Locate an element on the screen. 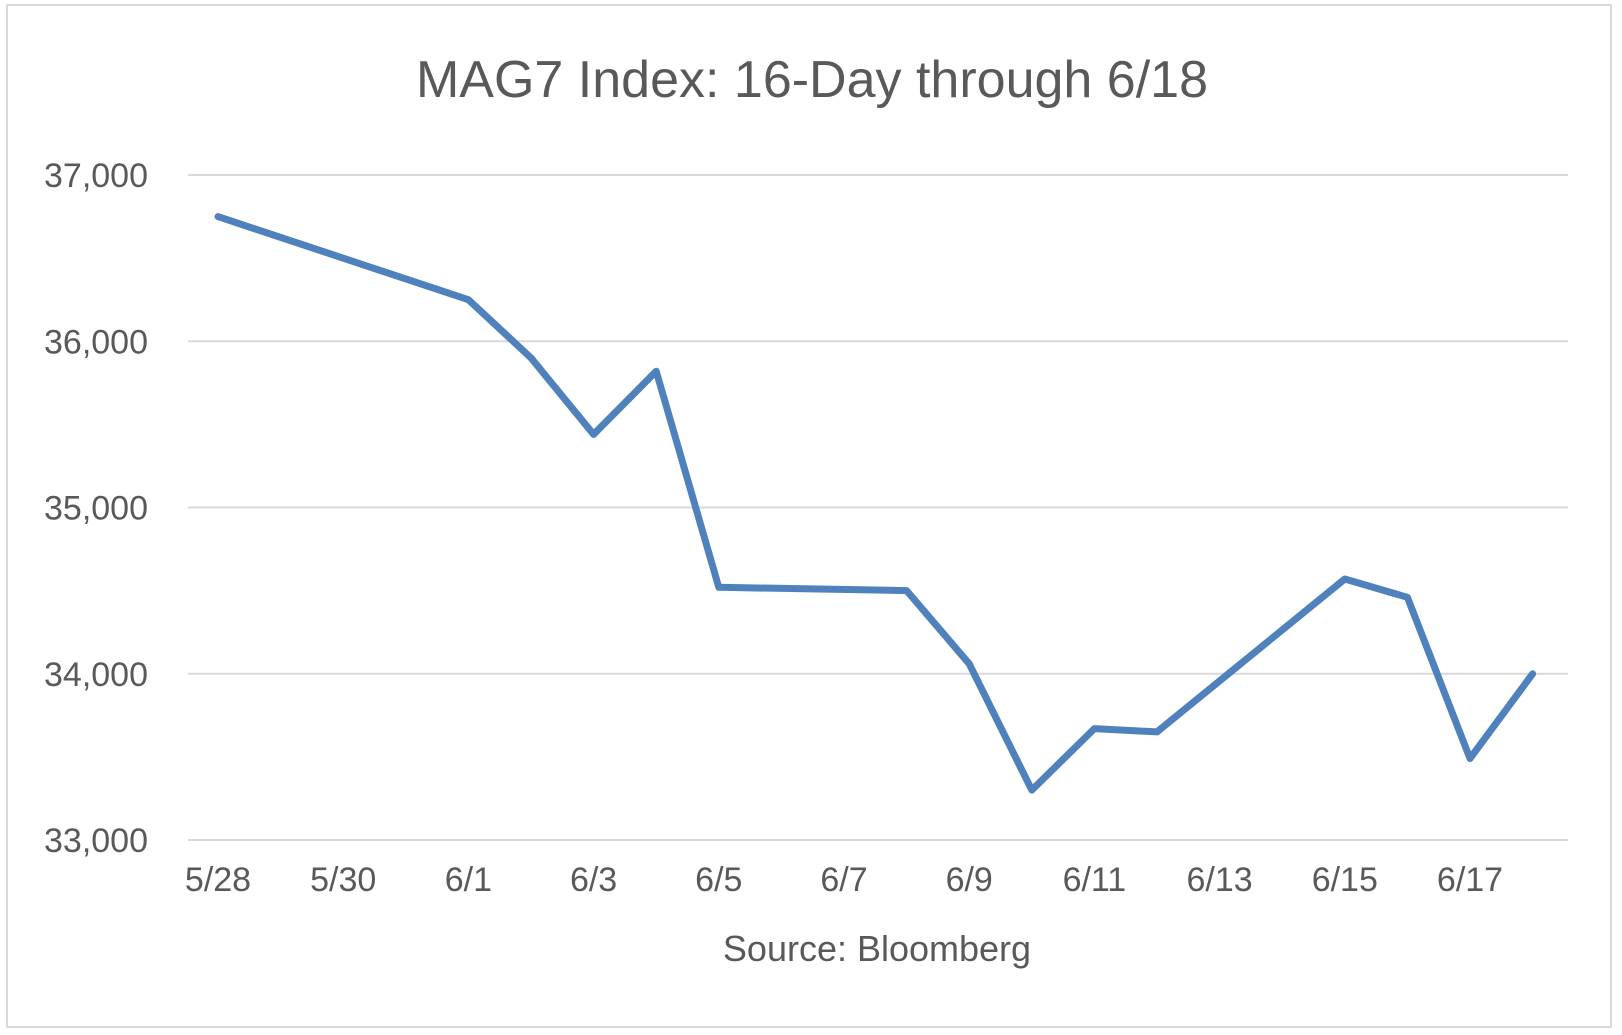 Image resolution: width=1622 pixels, height=1035 pixels. x-tick-label: 6/1 is located at coordinates (468, 880).